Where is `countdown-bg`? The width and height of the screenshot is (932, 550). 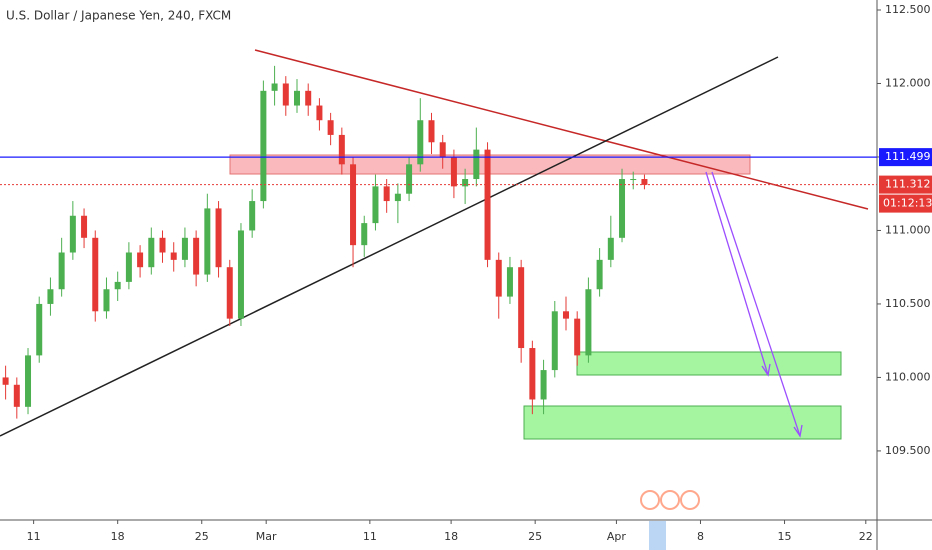
countdown-bg is located at coordinates (905, 203).